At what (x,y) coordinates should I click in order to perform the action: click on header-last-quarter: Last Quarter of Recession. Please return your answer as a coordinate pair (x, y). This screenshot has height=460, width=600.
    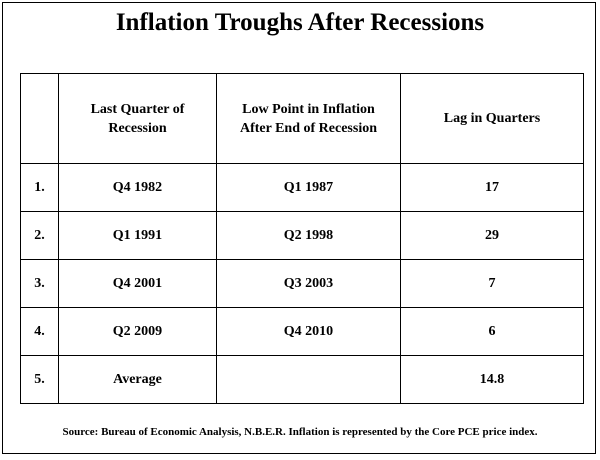
    Looking at the image, I should click on (137, 118).